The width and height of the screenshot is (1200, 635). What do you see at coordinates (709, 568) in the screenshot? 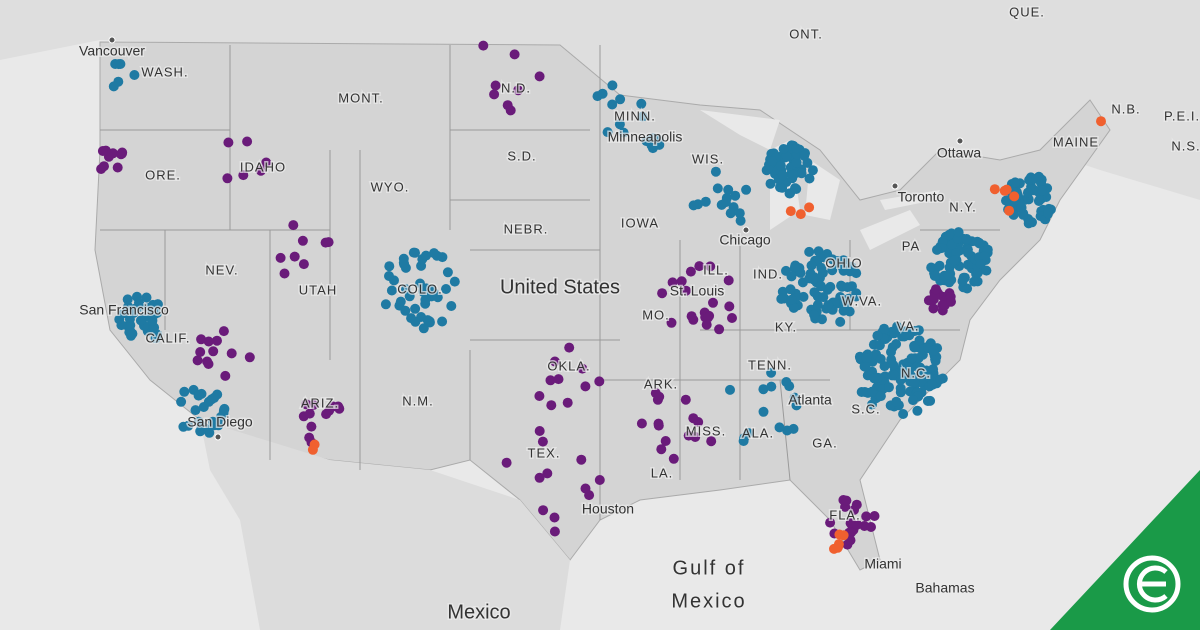
I see `gulf-label: Gulf of` at bounding box center [709, 568].